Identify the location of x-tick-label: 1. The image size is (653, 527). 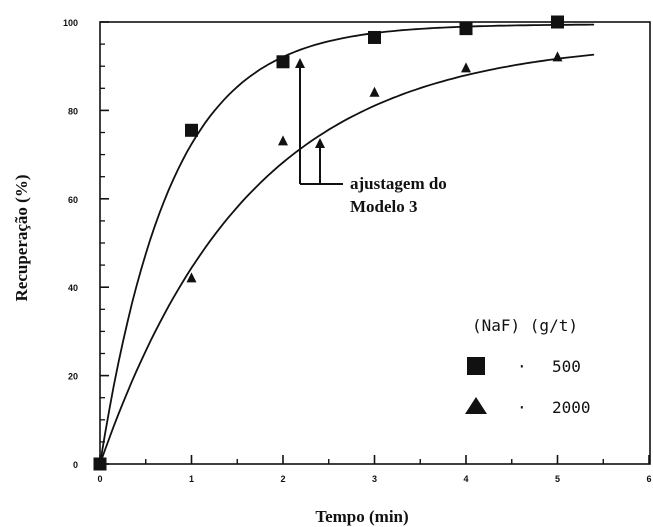
(191, 479).